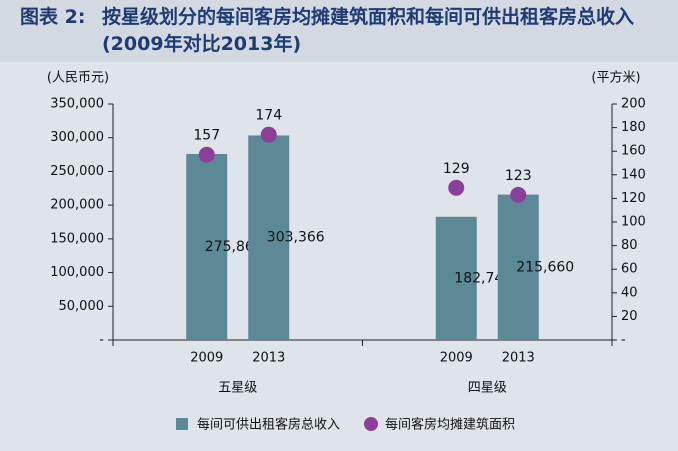 Image resolution: width=678 pixels, height=451 pixels. What do you see at coordinates (268, 116) in the screenshot?
I see `dot-value-label: 174` at bounding box center [268, 116].